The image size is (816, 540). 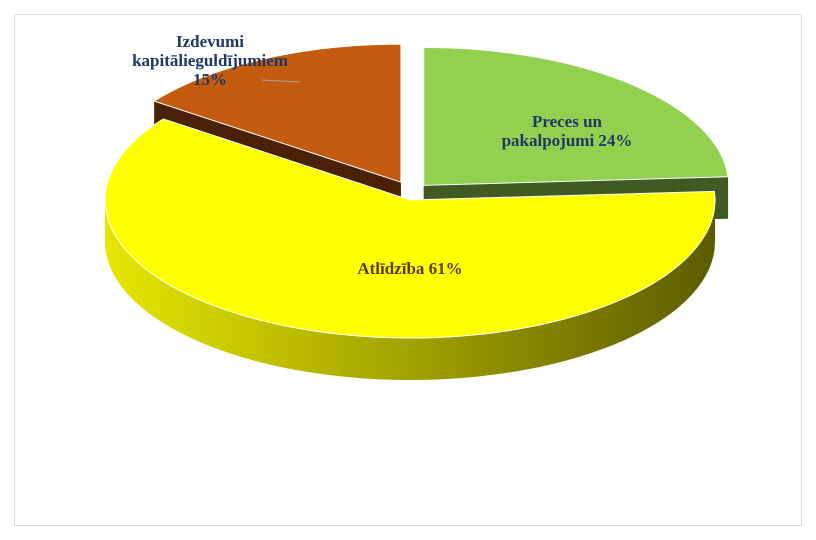 I want to click on data-label-preces-un-pakalpojumi: Preces un pakalpojumi 24%, so click(x=567, y=131).